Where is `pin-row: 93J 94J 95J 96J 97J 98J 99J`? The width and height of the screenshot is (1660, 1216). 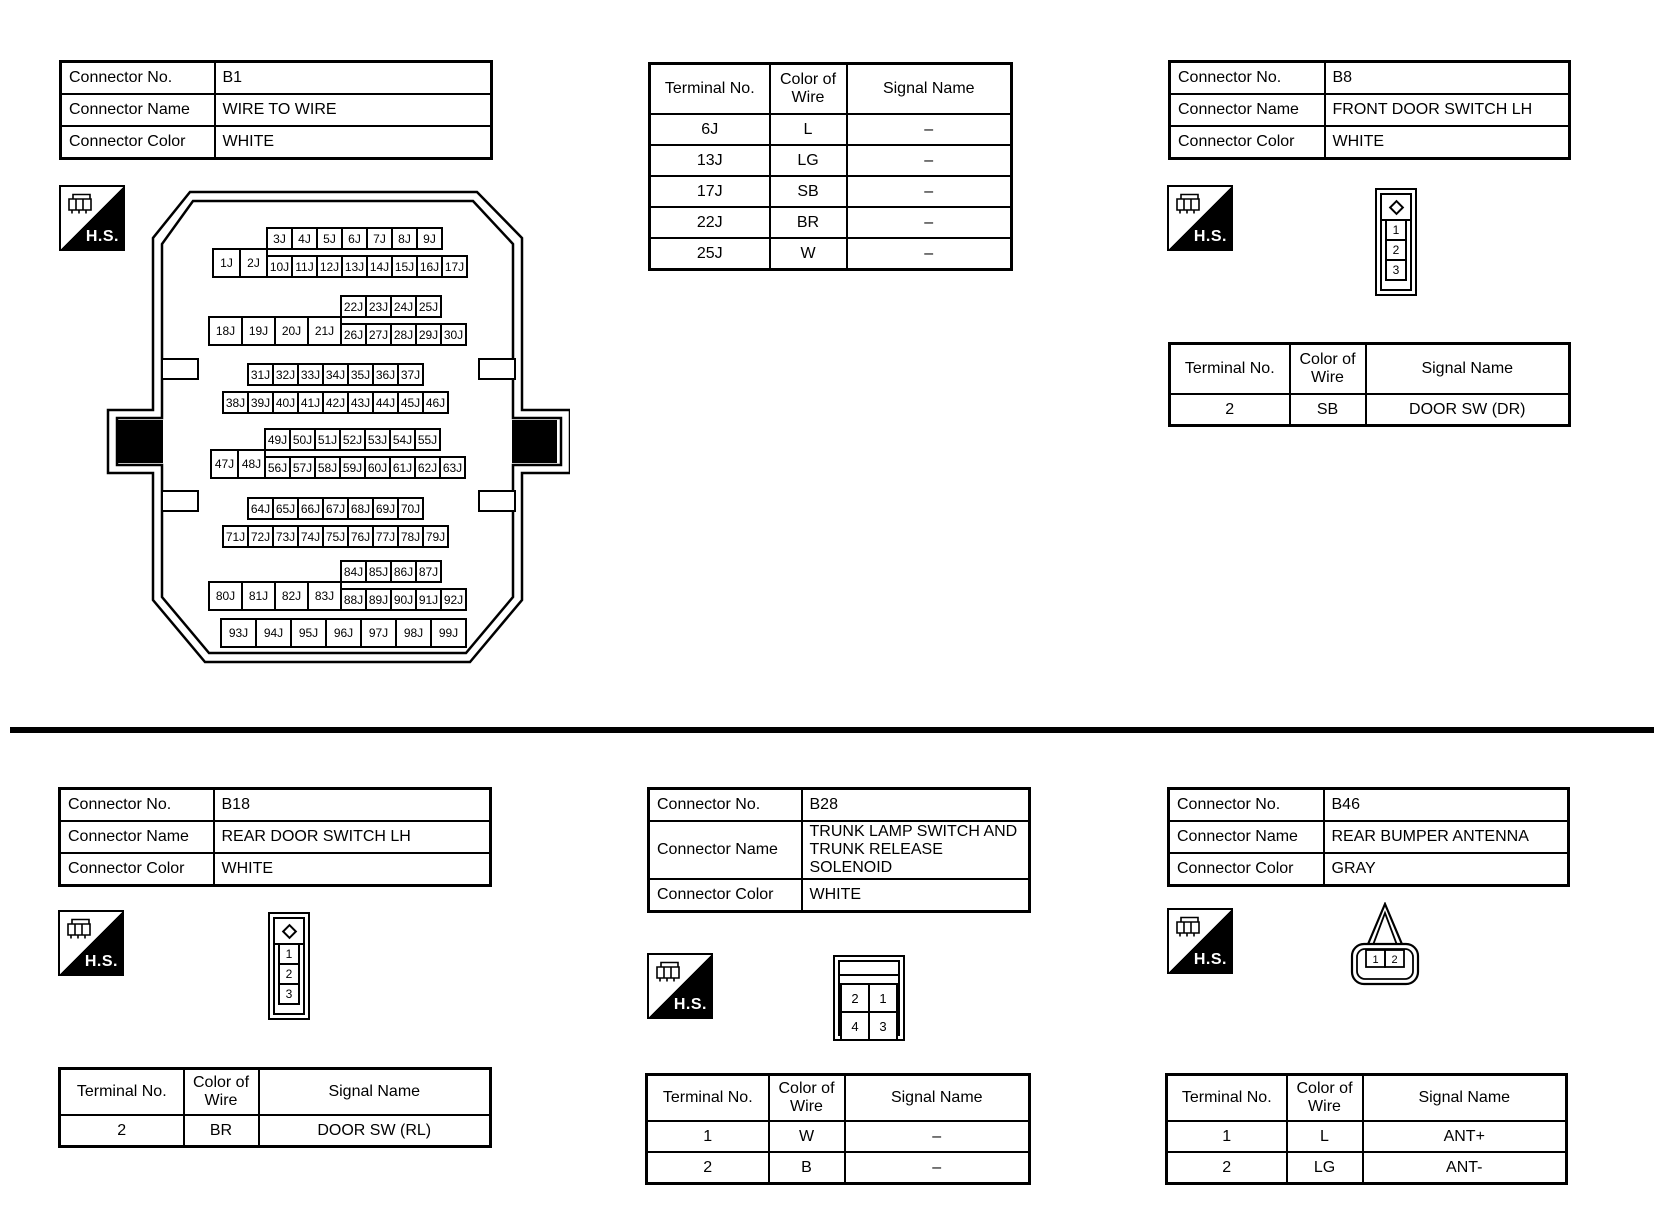
pin-row: 93J 94J 95J 96J 97J 98J 99J is located at coordinates (343, 633).